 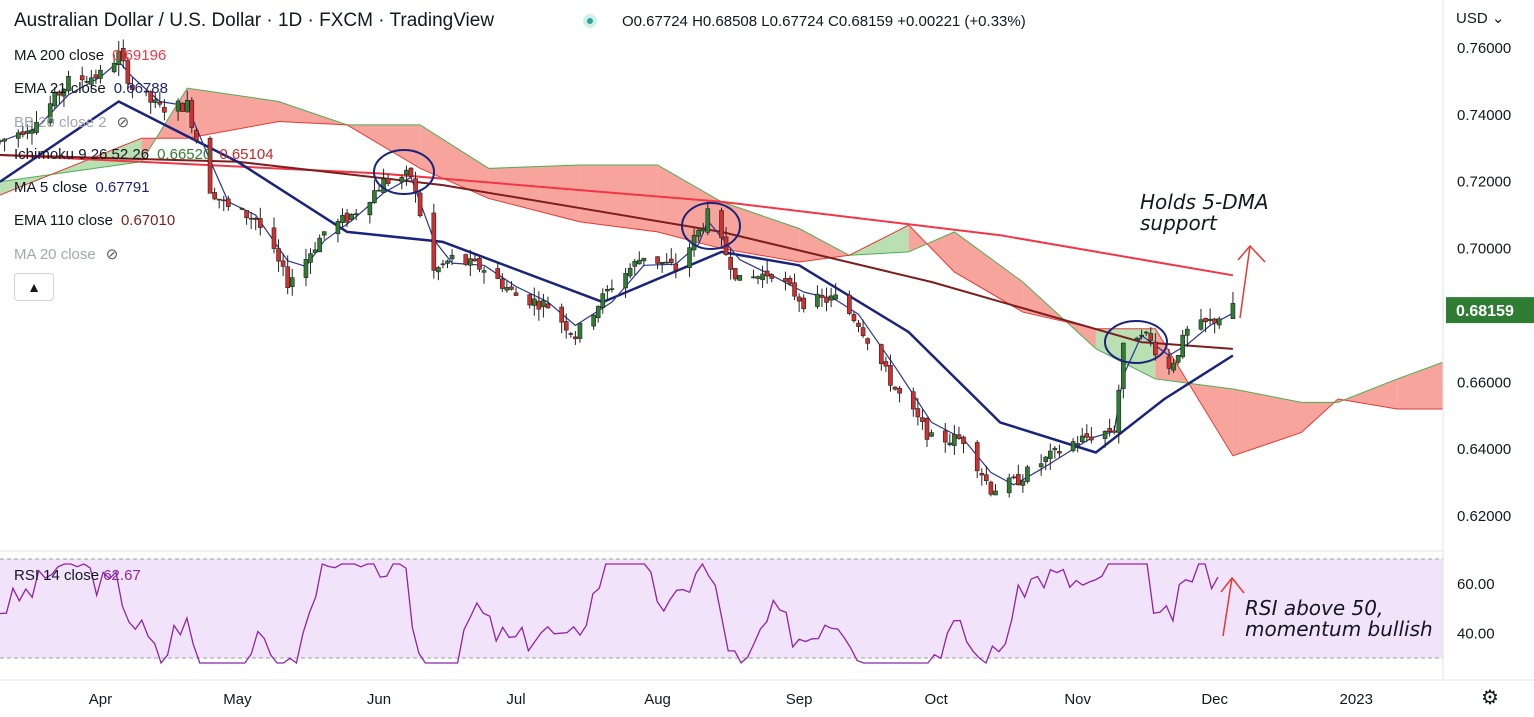 What do you see at coordinates (1476, 584) in the screenshot?
I see `rsi-tick-label: 60.00` at bounding box center [1476, 584].